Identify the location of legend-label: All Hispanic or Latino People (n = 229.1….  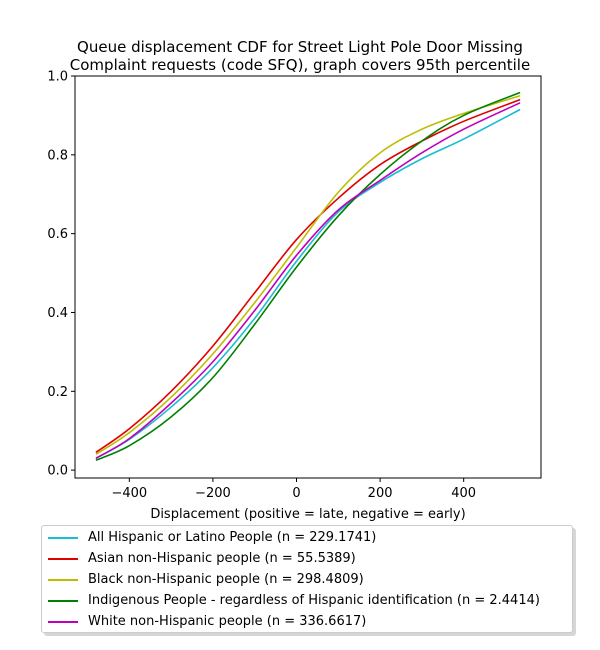
(232, 537).